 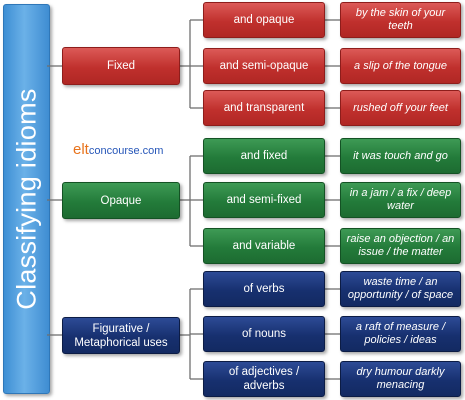 I want to click on example-fixed-transparent: rushed off your feet, so click(x=400, y=108).